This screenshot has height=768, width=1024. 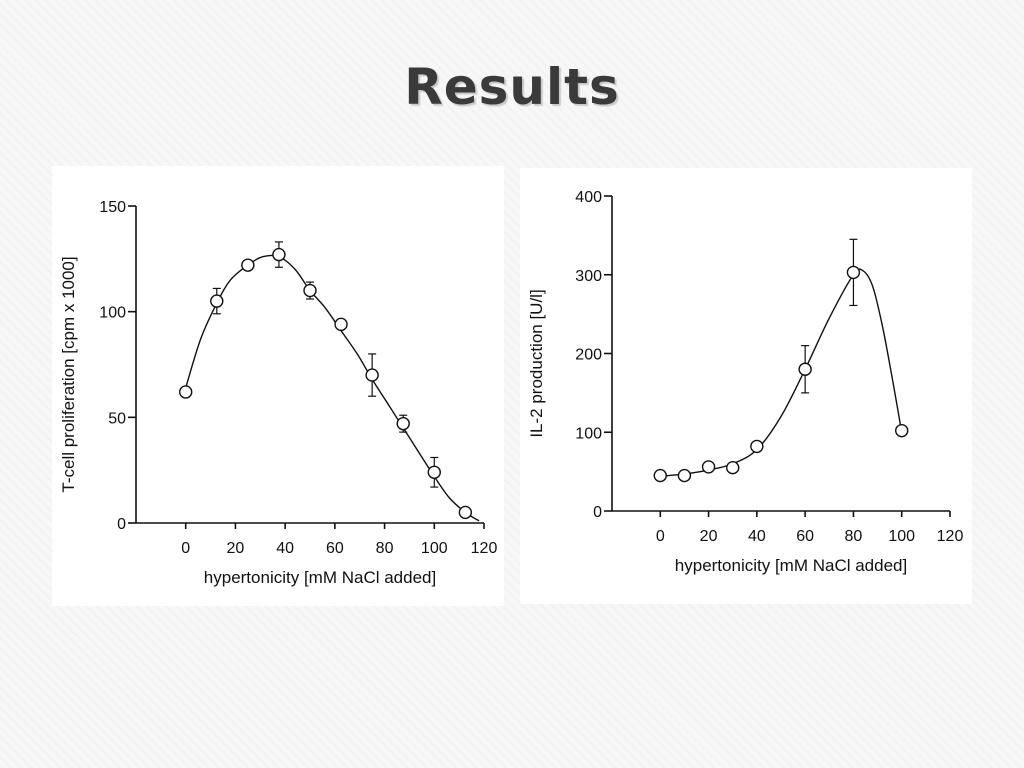 What do you see at coordinates (536, 363) in the screenshot?
I see `y-axis-label: IL-2 production [U/l]` at bounding box center [536, 363].